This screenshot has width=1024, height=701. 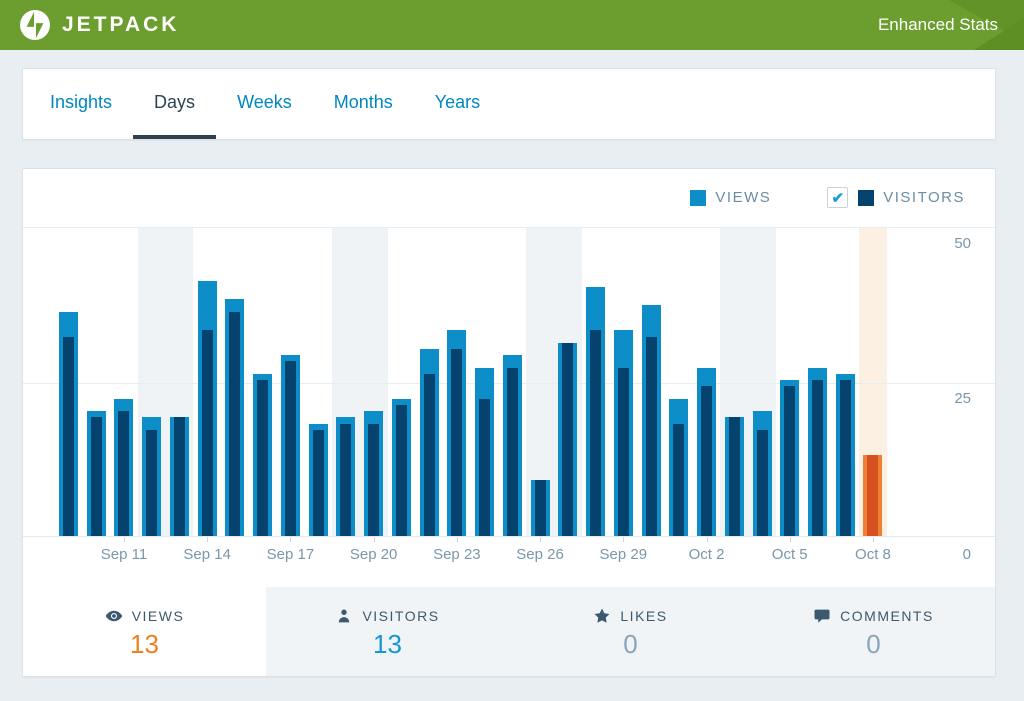 I want to click on legend-visitors: ✔ VISITORS, so click(x=896, y=198).